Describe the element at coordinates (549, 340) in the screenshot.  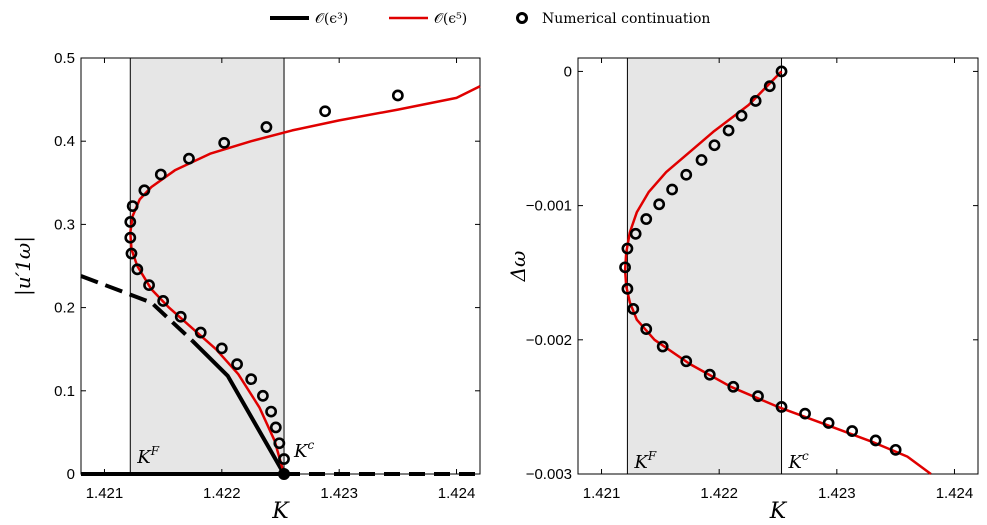
I see `y-tick-label: −0.002` at that location.